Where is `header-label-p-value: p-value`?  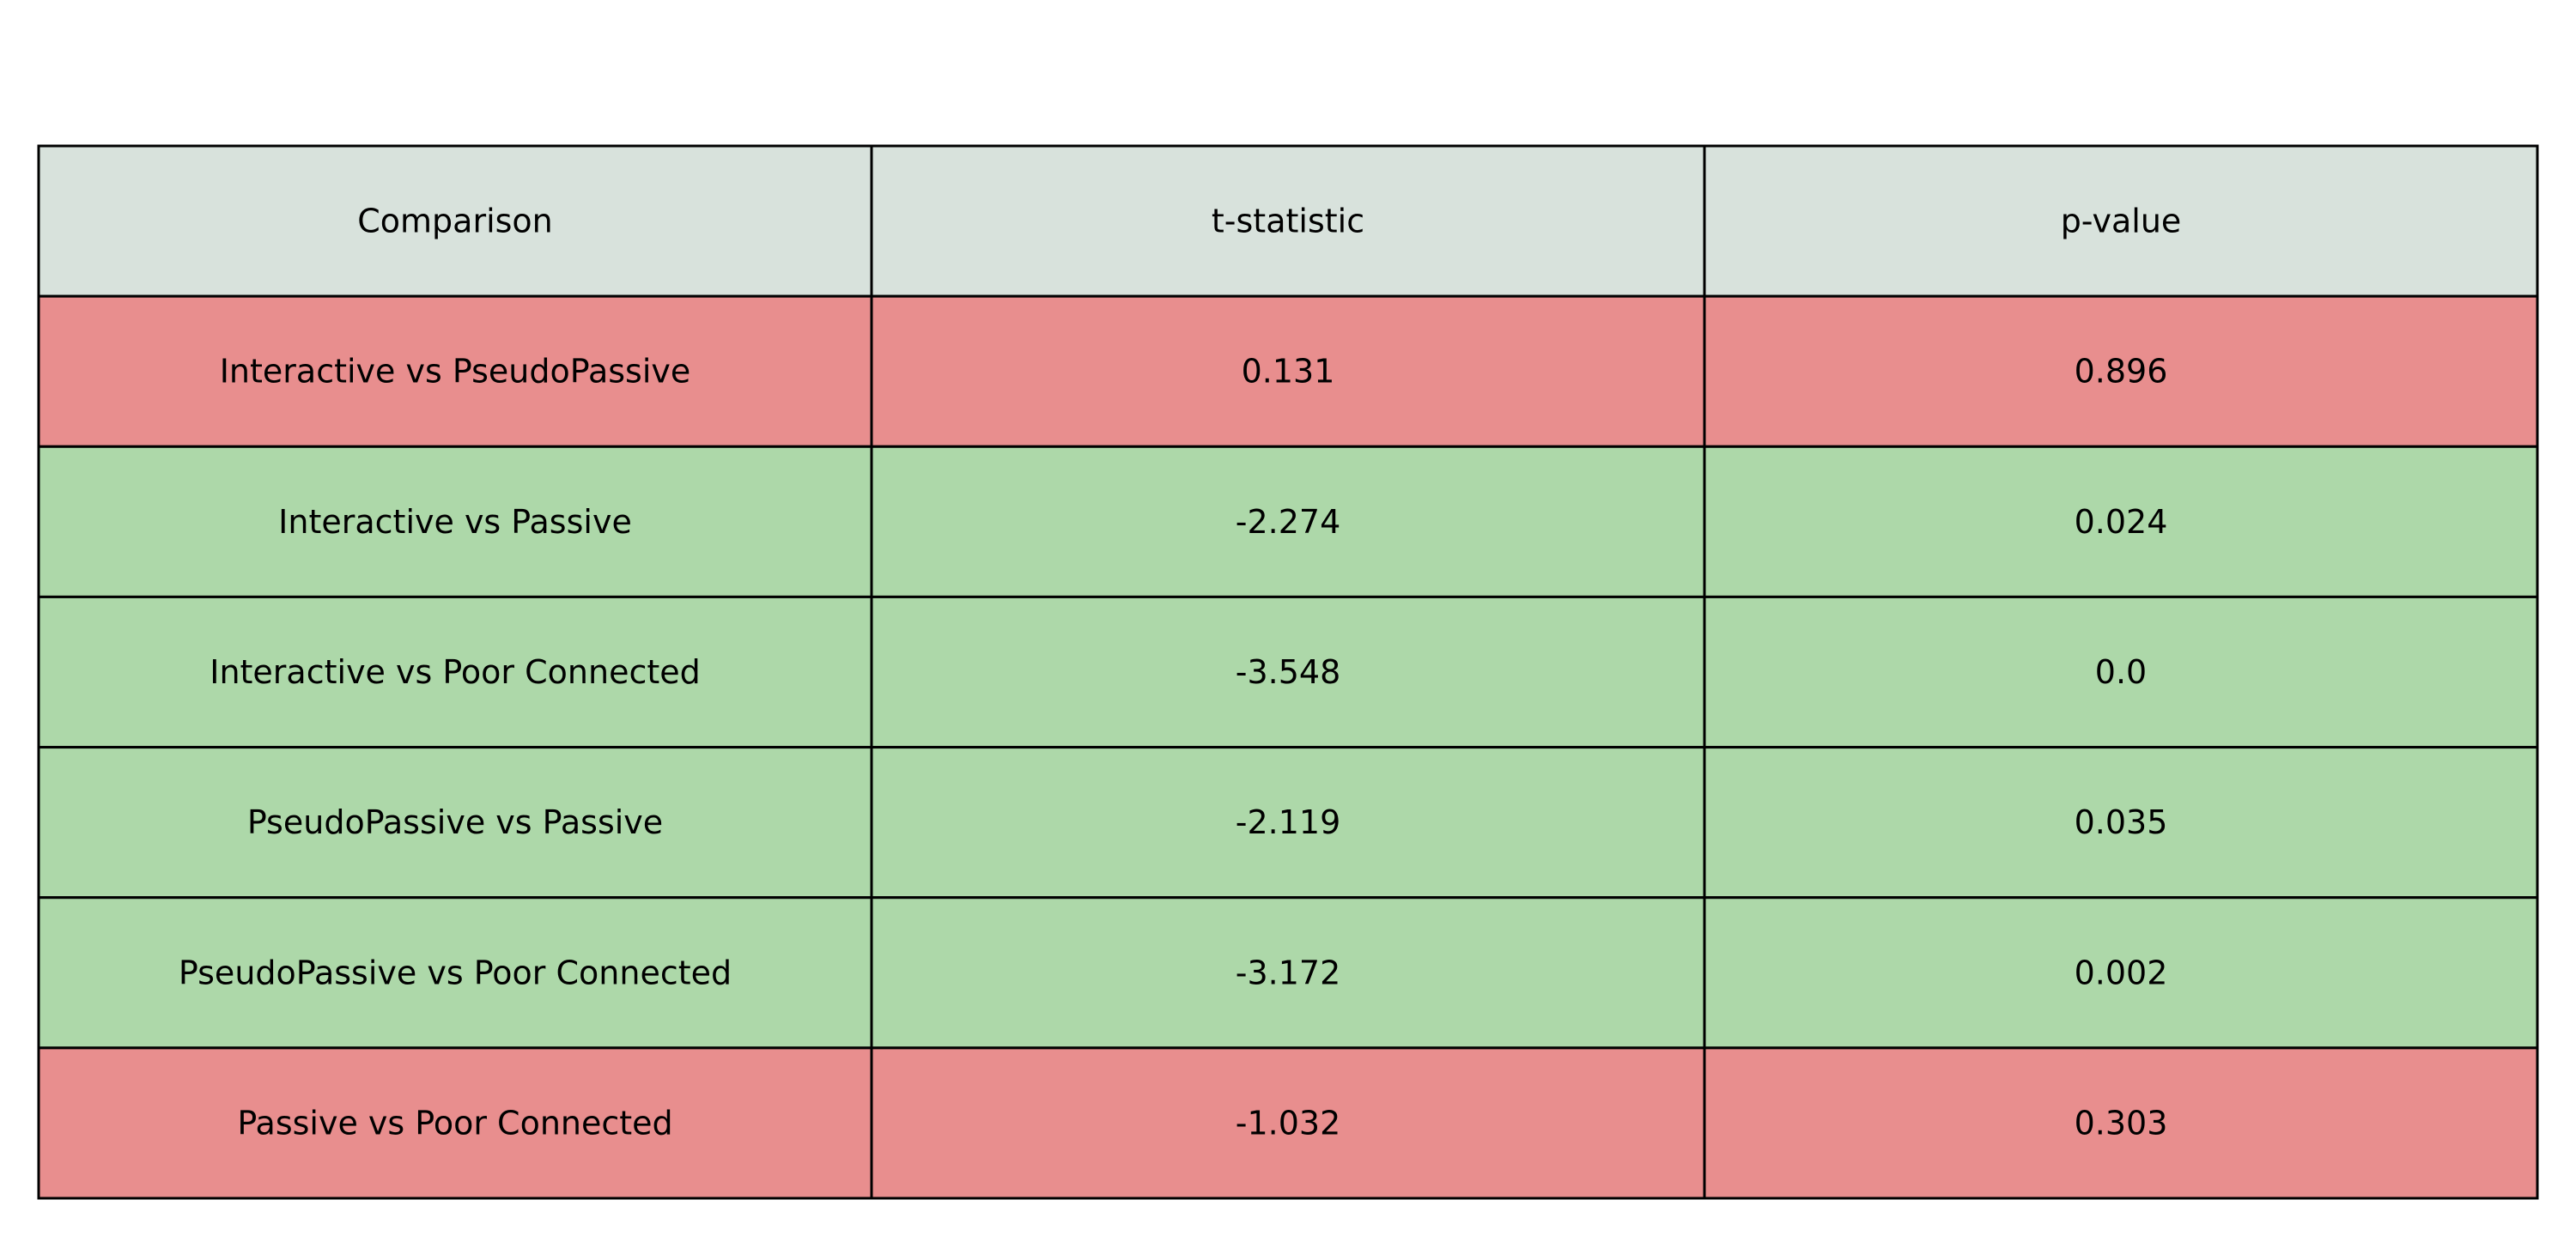
header-label-p-value: p-value is located at coordinates (2121, 221).